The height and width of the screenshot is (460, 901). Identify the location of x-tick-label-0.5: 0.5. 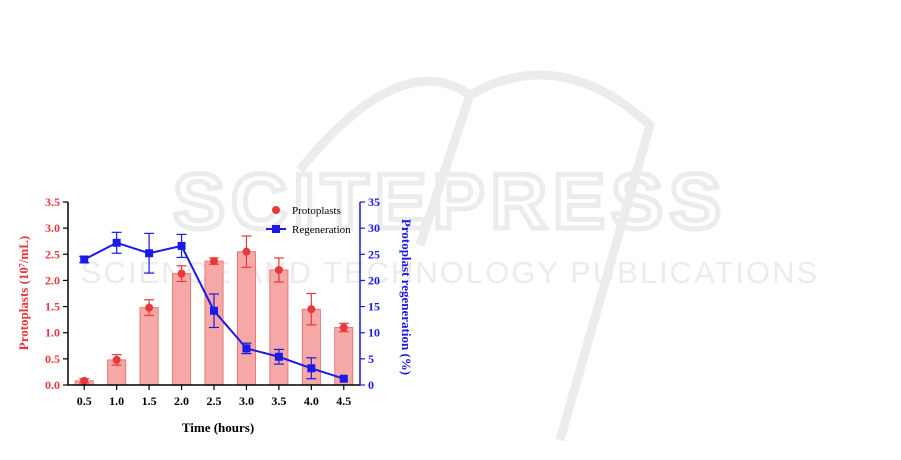
(84, 401).